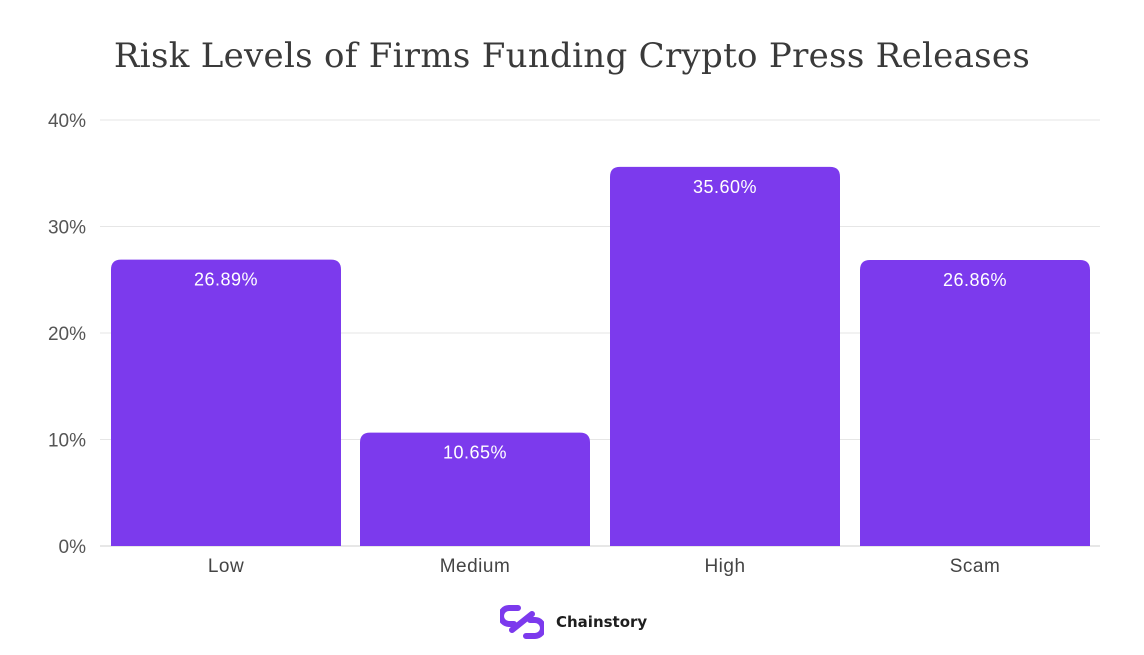 The width and height of the screenshot is (1144, 655). I want to click on y-tick-label: 30%, so click(67, 228).